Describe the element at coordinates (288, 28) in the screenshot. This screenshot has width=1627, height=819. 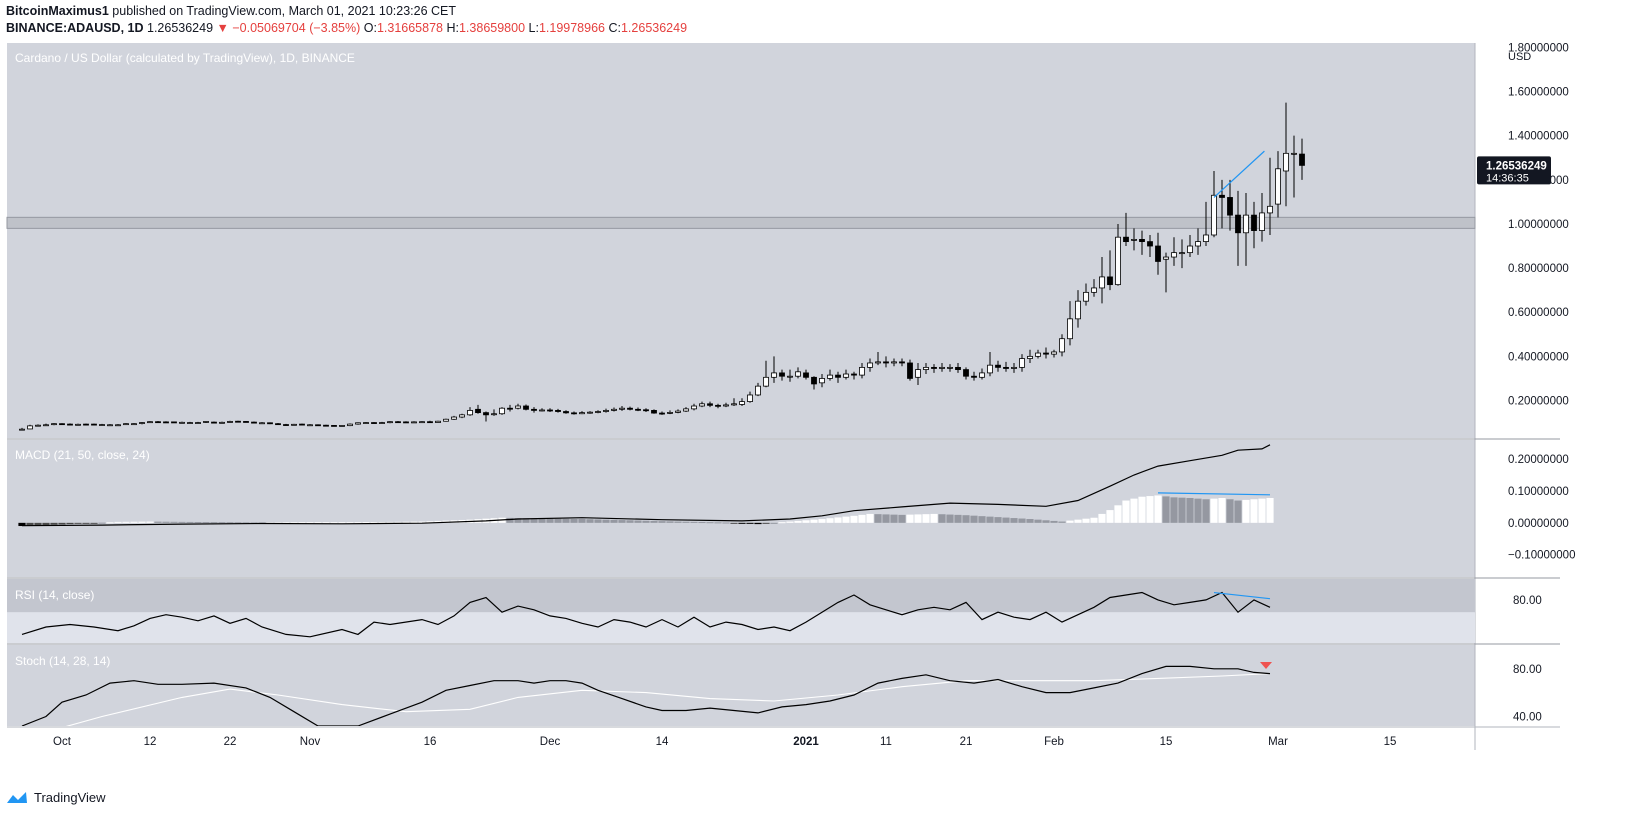
I see `price-change: ▼ −0.05069704 (−3.85%)` at that location.